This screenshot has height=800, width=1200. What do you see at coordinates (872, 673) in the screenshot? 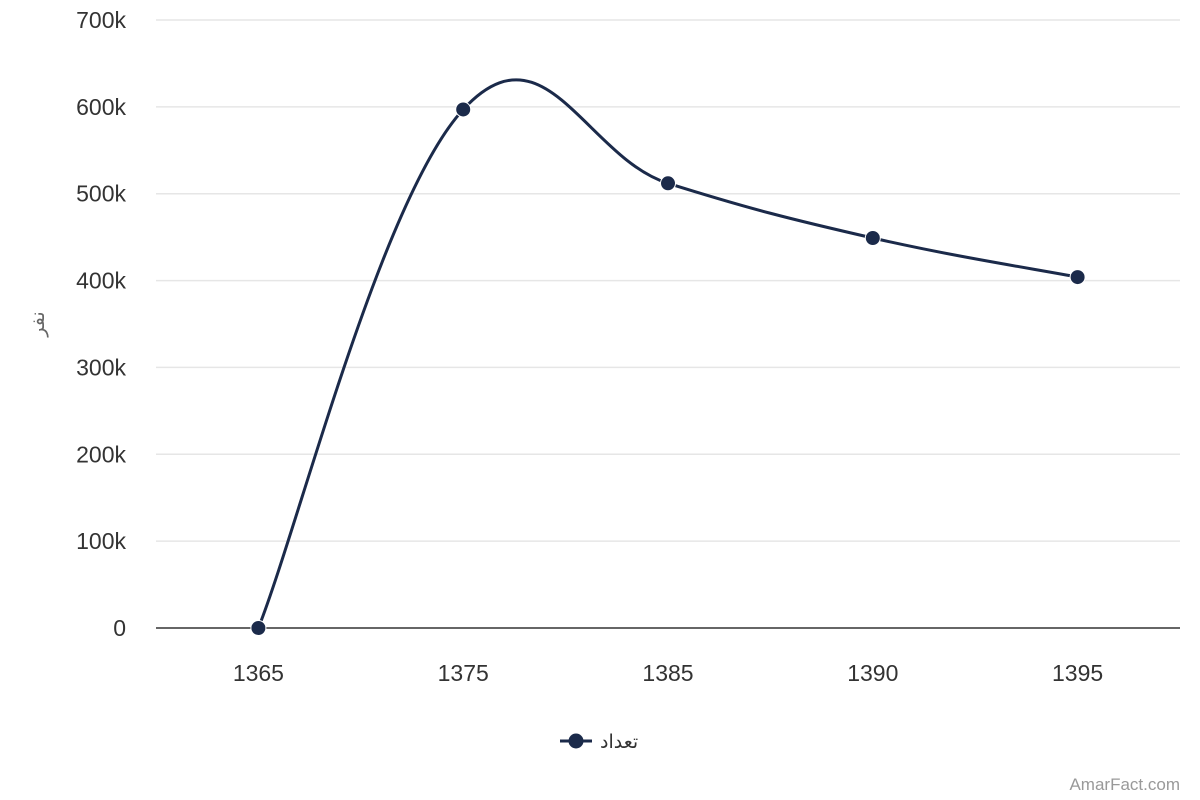
I see `x-tick-label: 1390` at bounding box center [872, 673].